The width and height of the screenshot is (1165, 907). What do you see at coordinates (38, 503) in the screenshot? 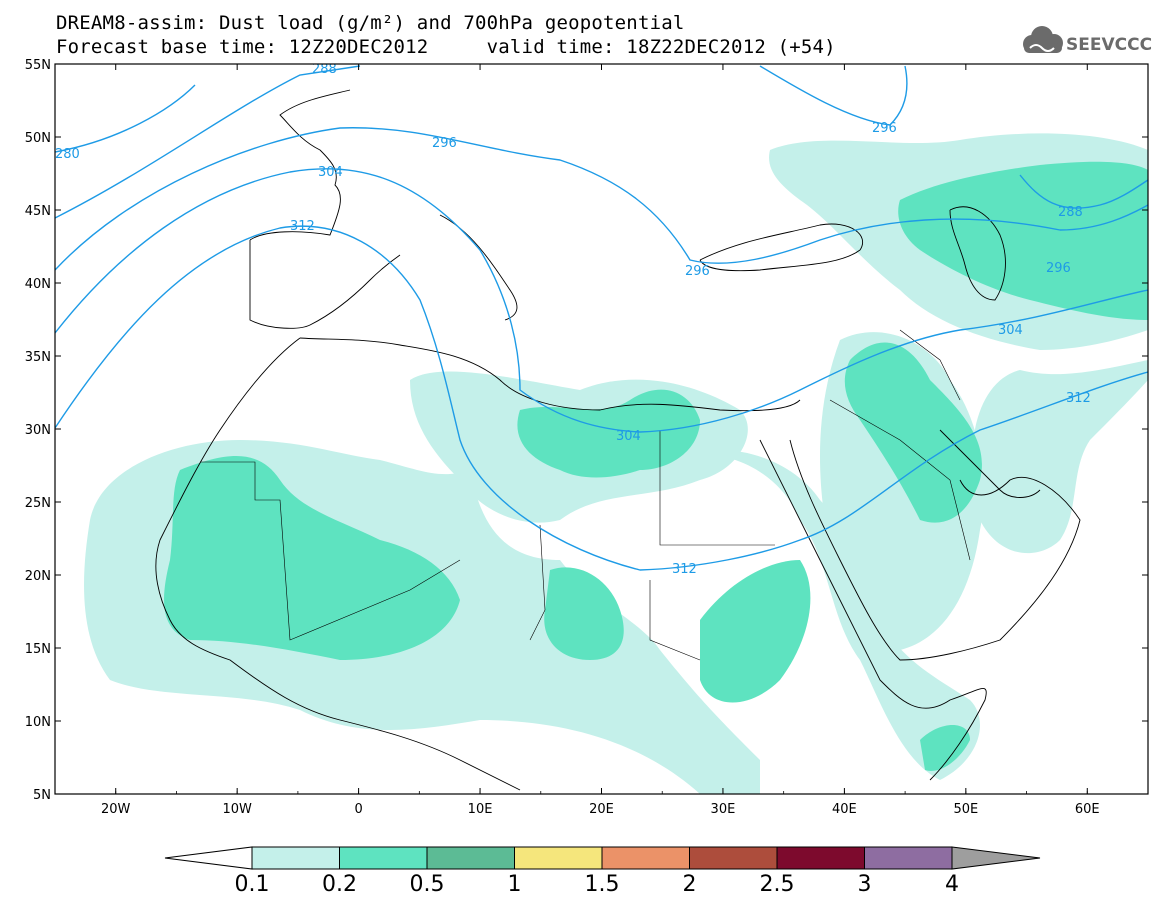
I see `lat-label: 25N` at bounding box center [38, 503].